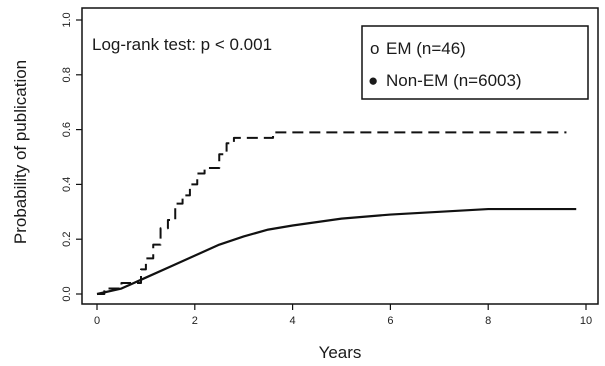 This screenshot has height=366, width=605. Describe the element at coordinates (67, 239) in the screenshot. I see `y-tick-label: 0.2` at that location.